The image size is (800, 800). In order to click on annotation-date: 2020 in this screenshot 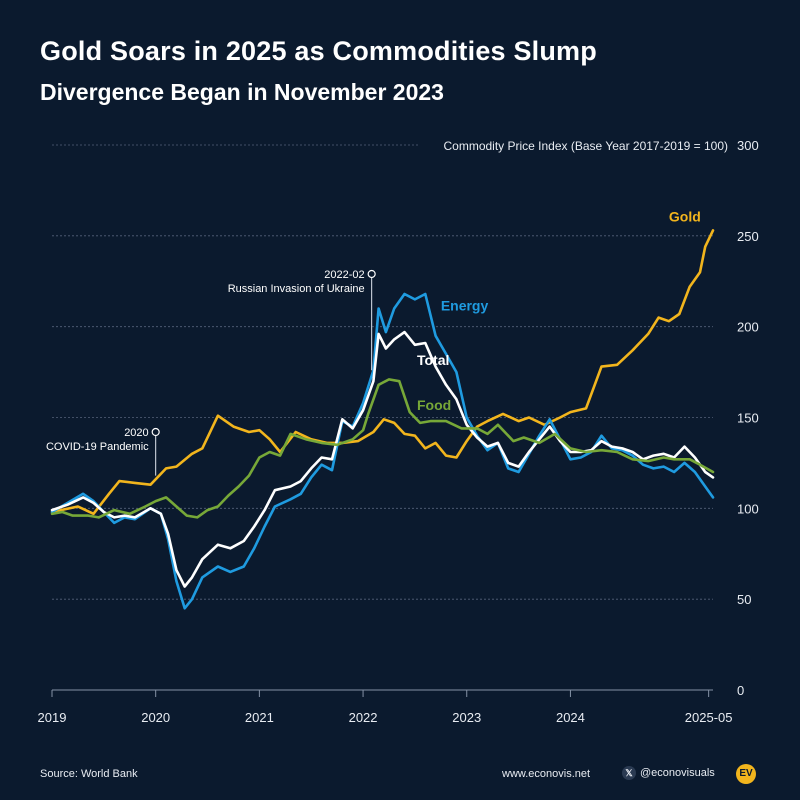, I will do `click(136, 433)`.